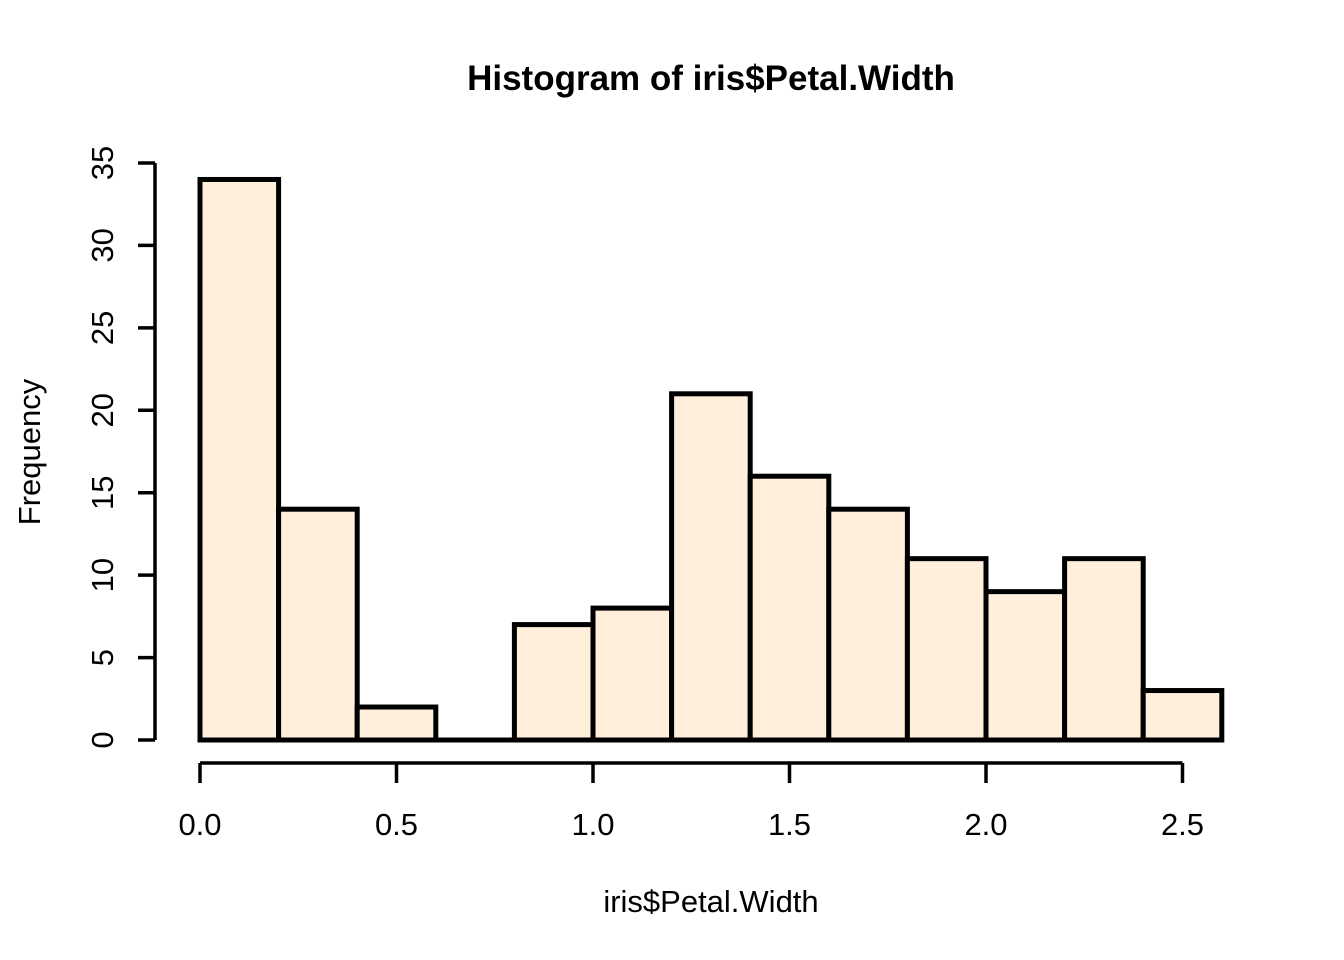 The width and height of the screenshot is (1344, 960). I want to click on x-tick-label: 2.0, so click(985, 824).